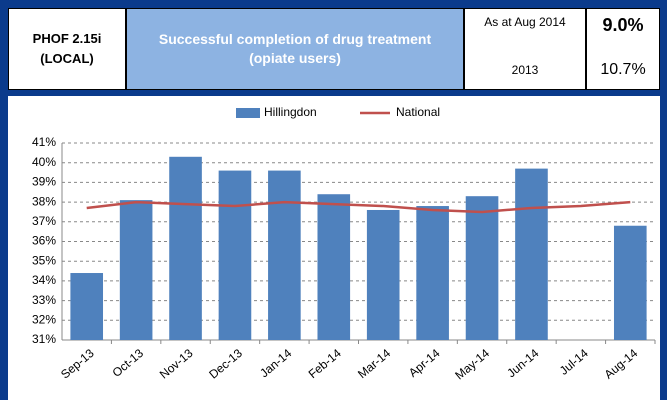 The width and height of the screenshot is (667, 400). I want to click on x-tick-label: Apr-14, so click(424, 363).